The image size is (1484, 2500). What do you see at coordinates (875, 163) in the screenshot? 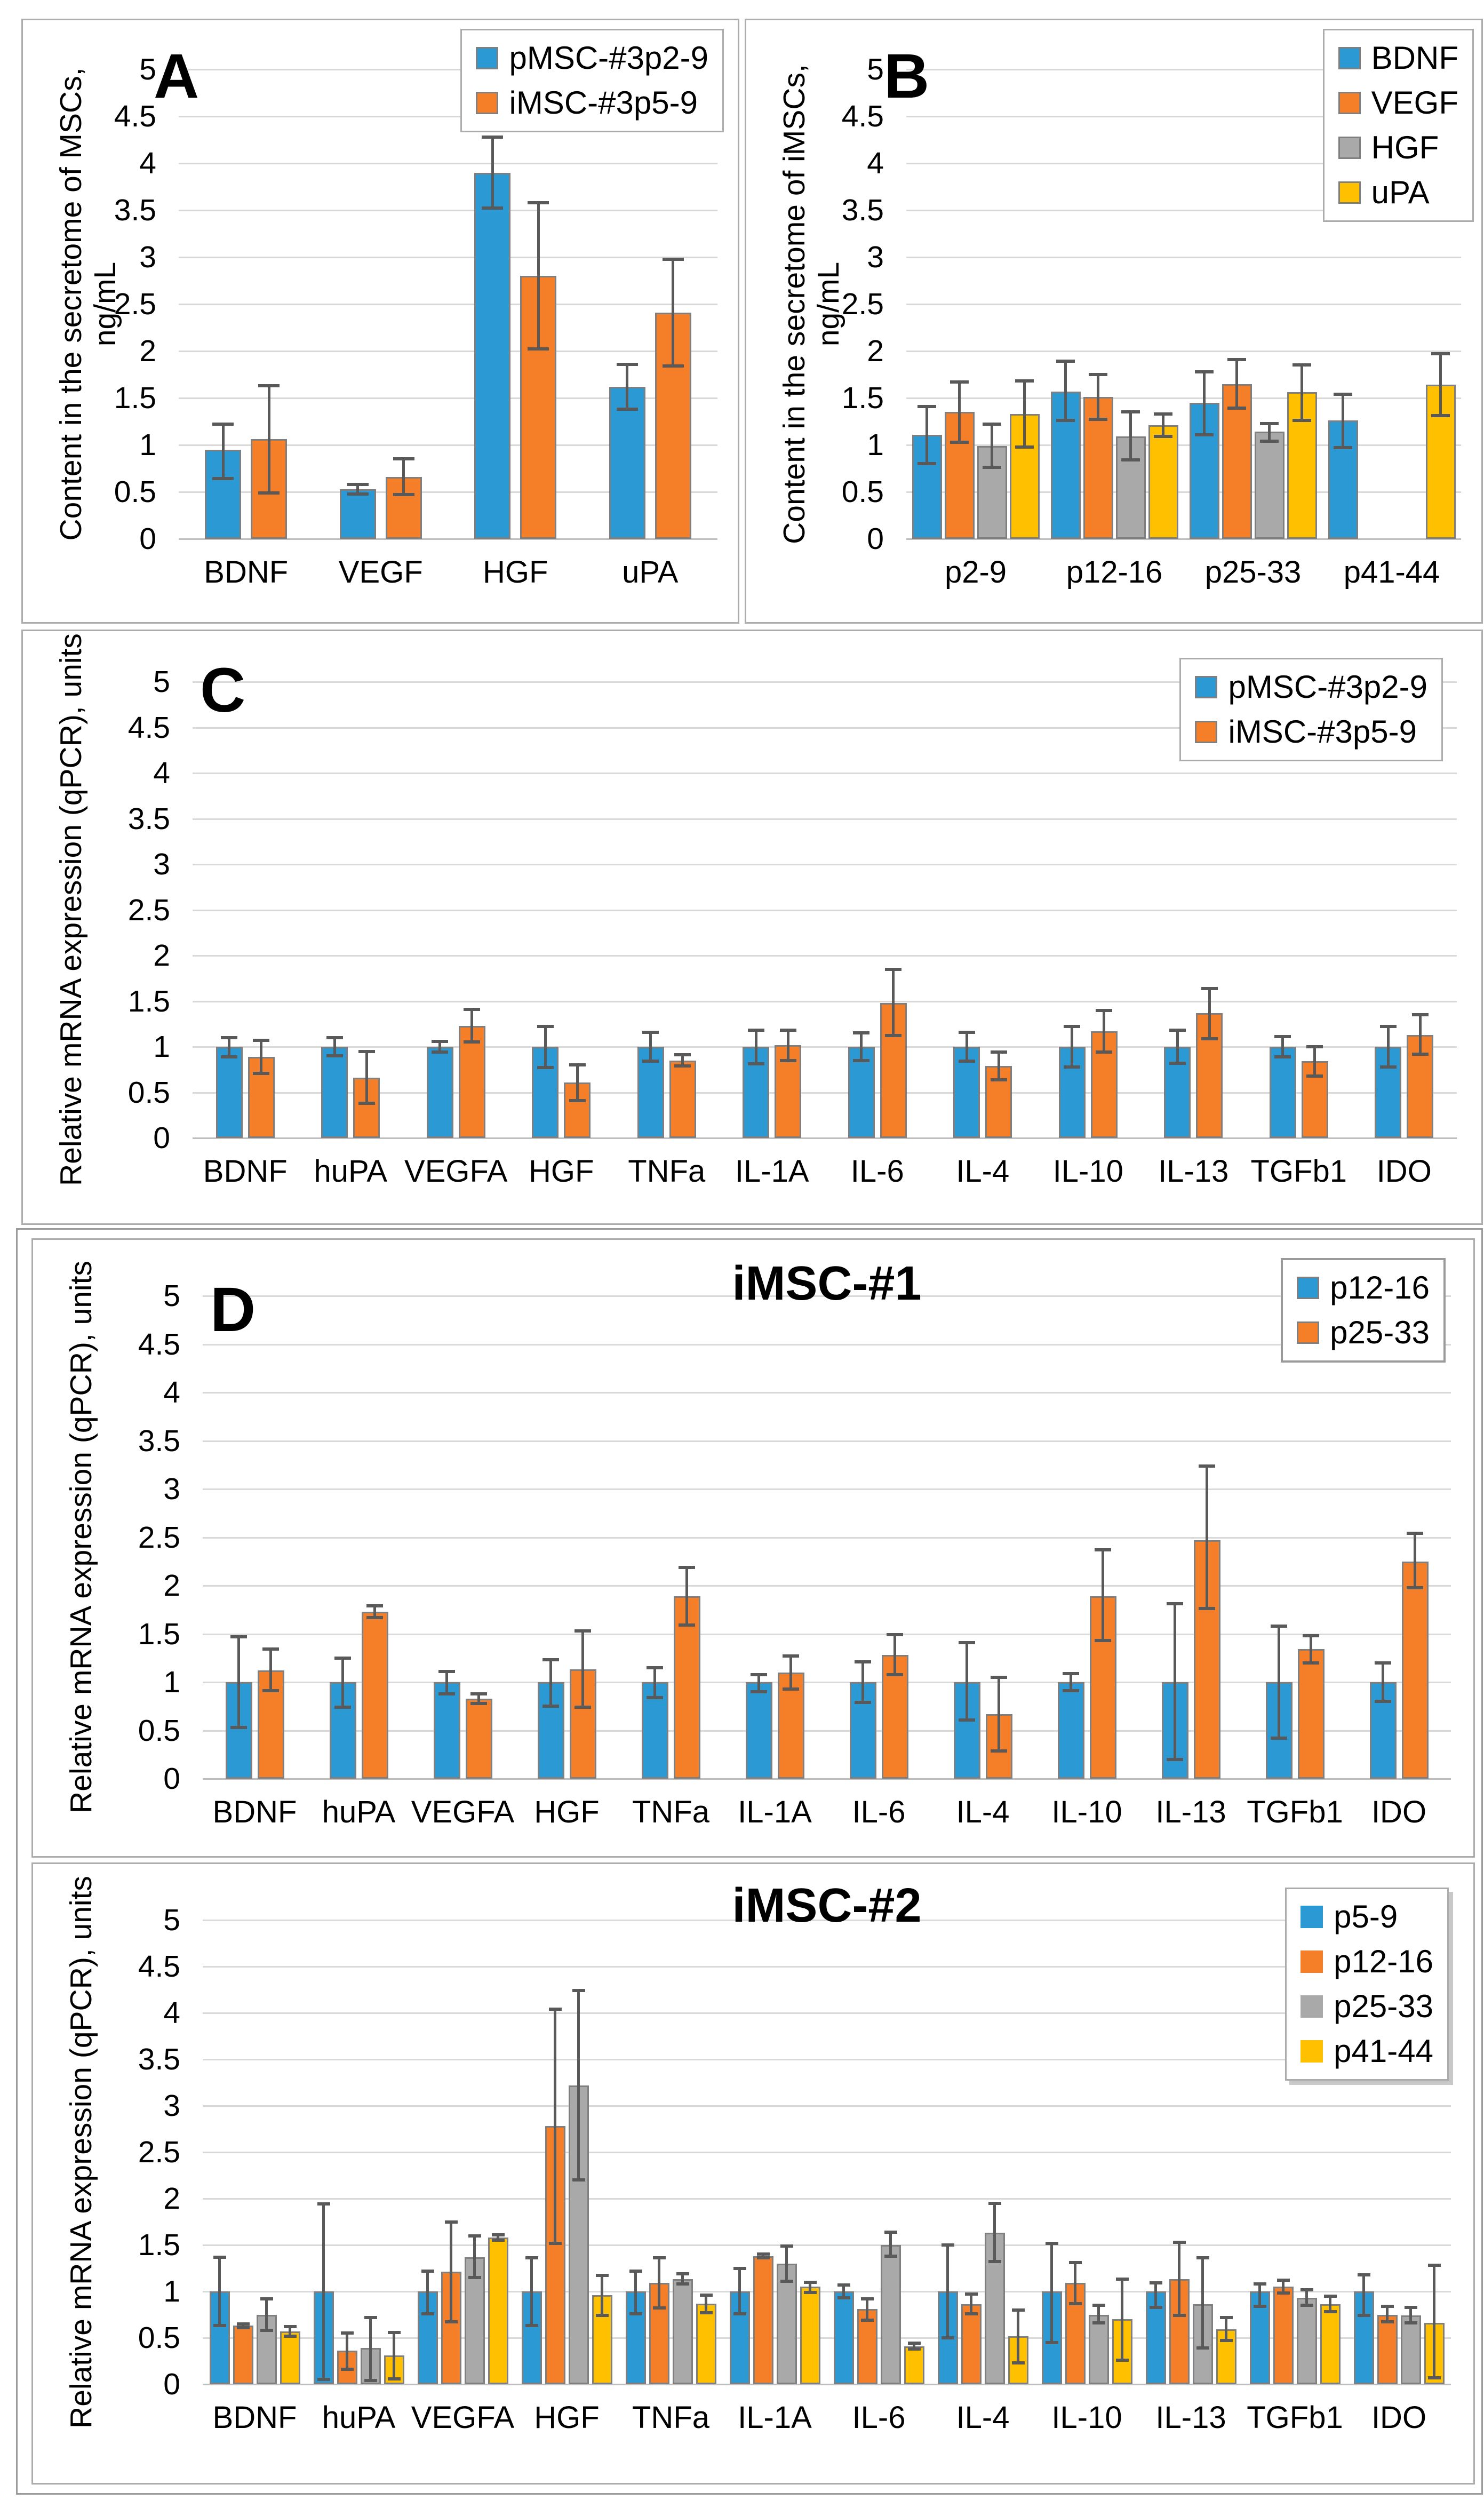
I see `y-tick-label: 4` at bounding box center [875, 163].